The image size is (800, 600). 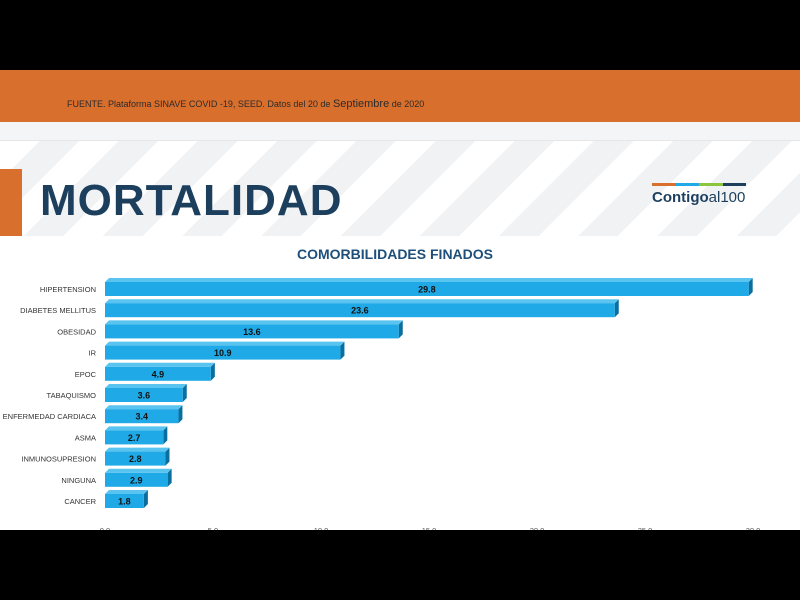 I want to click on logo-color-stripe, so click(x=699, y=184).